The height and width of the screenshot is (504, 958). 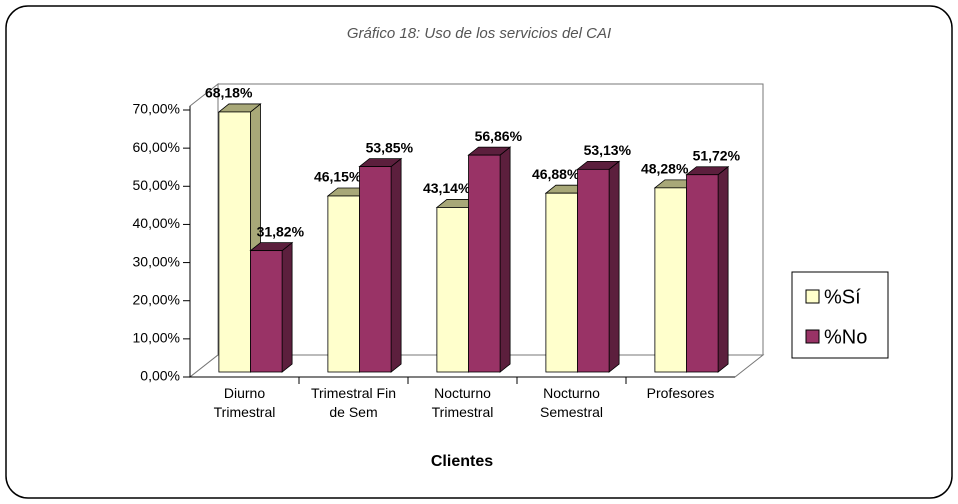 I want to click on value-label: 68,18%, so click(x=229, y=93).